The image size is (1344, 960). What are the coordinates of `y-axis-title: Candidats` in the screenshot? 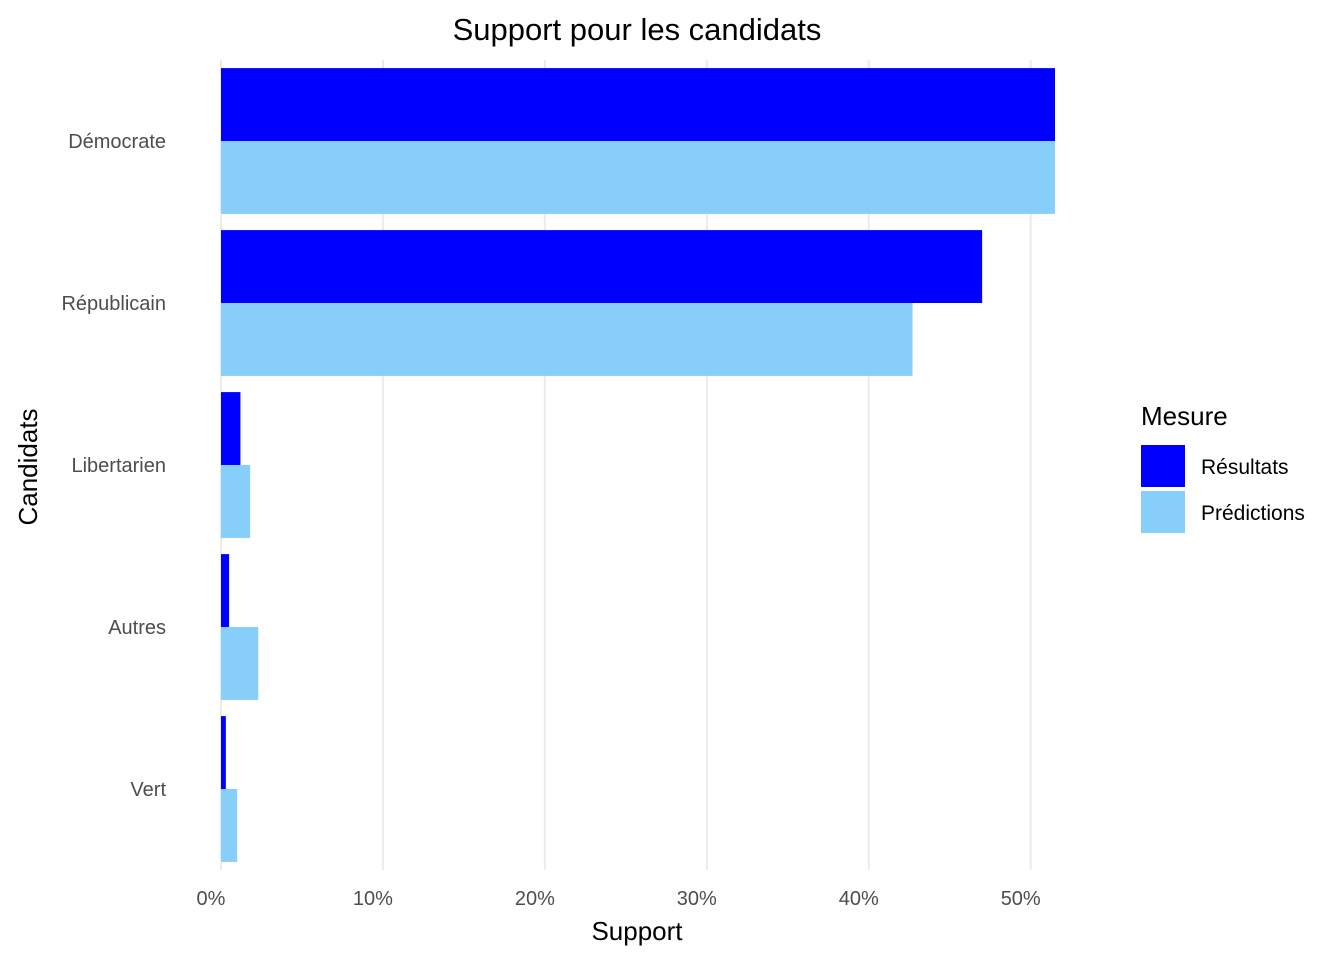 It's located at (28, 466).